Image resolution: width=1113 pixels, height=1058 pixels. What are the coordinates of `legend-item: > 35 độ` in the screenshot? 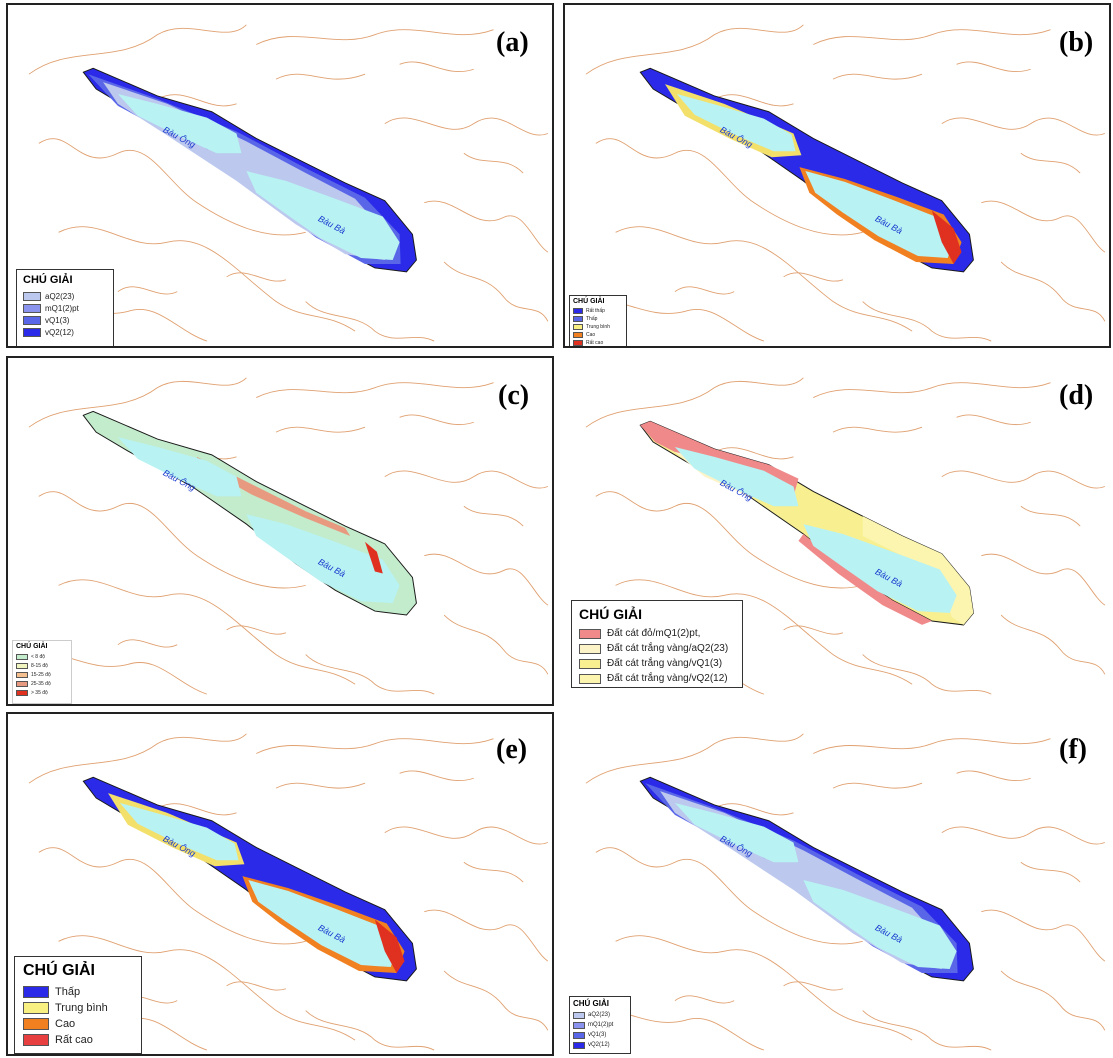 It's located at (42, 692).